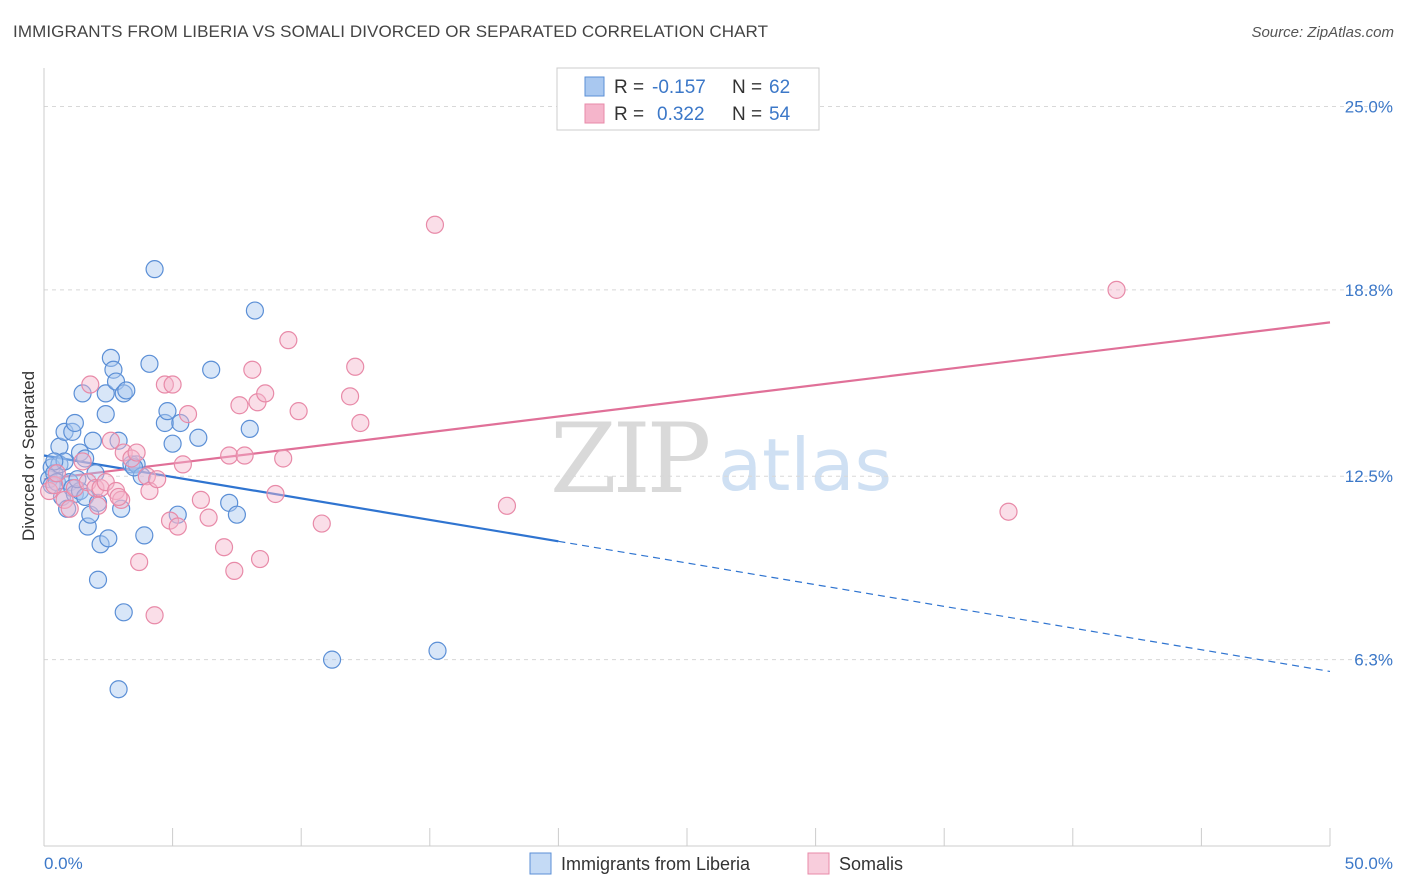 This screenshot has width=1406, height=892. What do you see at coordinates (679, 87) in the screenshot?
I see `legend-r-value-liberia: -0.157` at bounding box center [679, 87].